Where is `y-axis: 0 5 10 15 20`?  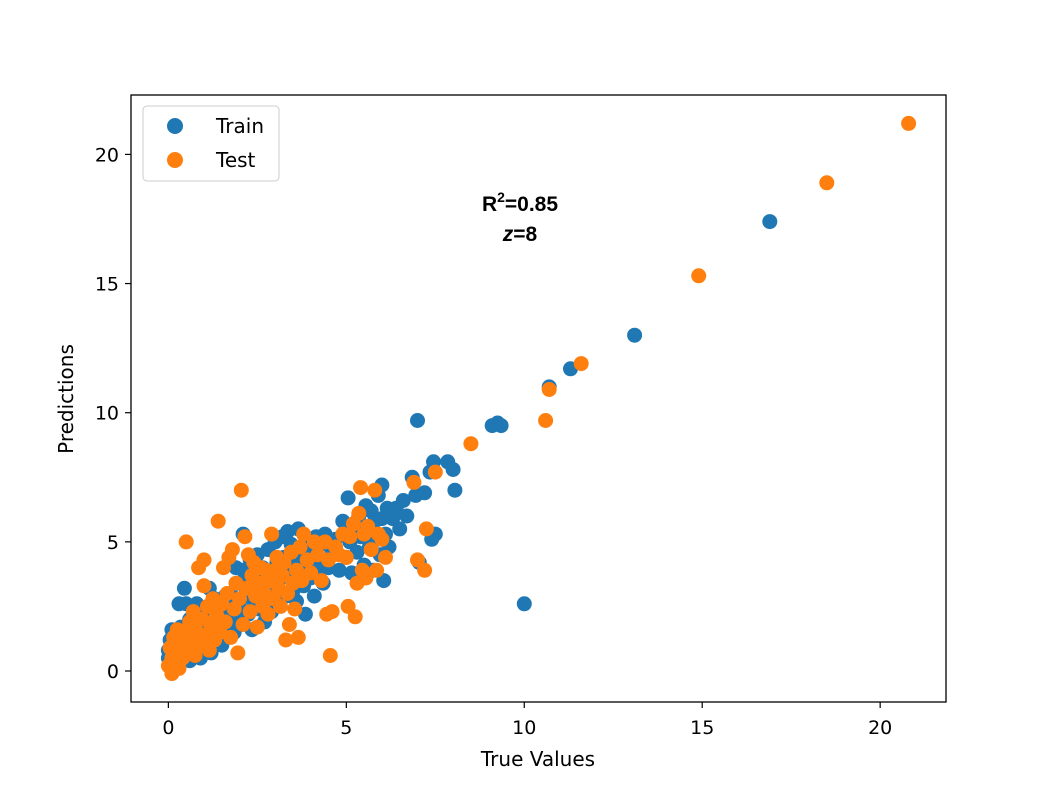 y-axis: 0 5 10 15 20 is located at coordinates (113, 413).